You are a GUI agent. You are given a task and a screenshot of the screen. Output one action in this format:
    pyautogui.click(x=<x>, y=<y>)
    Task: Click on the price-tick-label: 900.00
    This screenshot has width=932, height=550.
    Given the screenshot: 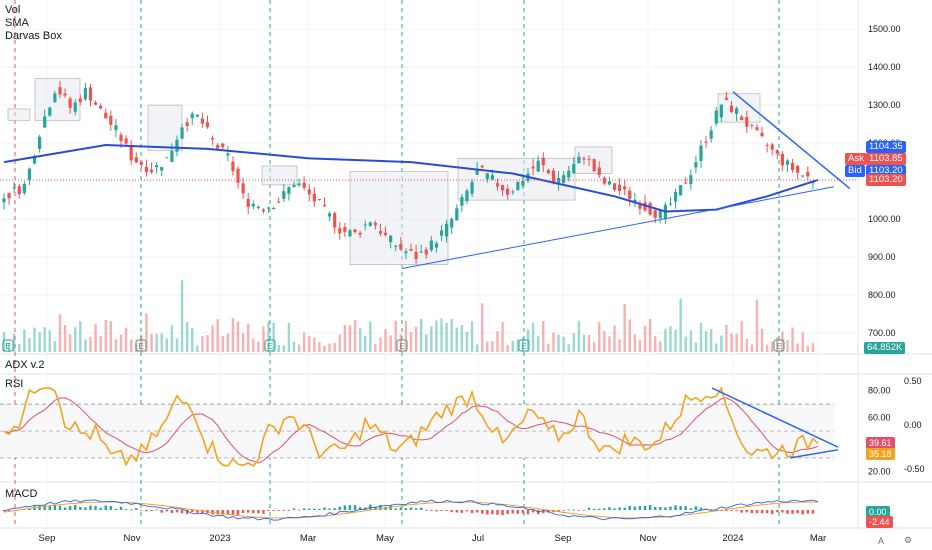 What is the action you would take?
    pyautogui.click(x=882, y=257)
    